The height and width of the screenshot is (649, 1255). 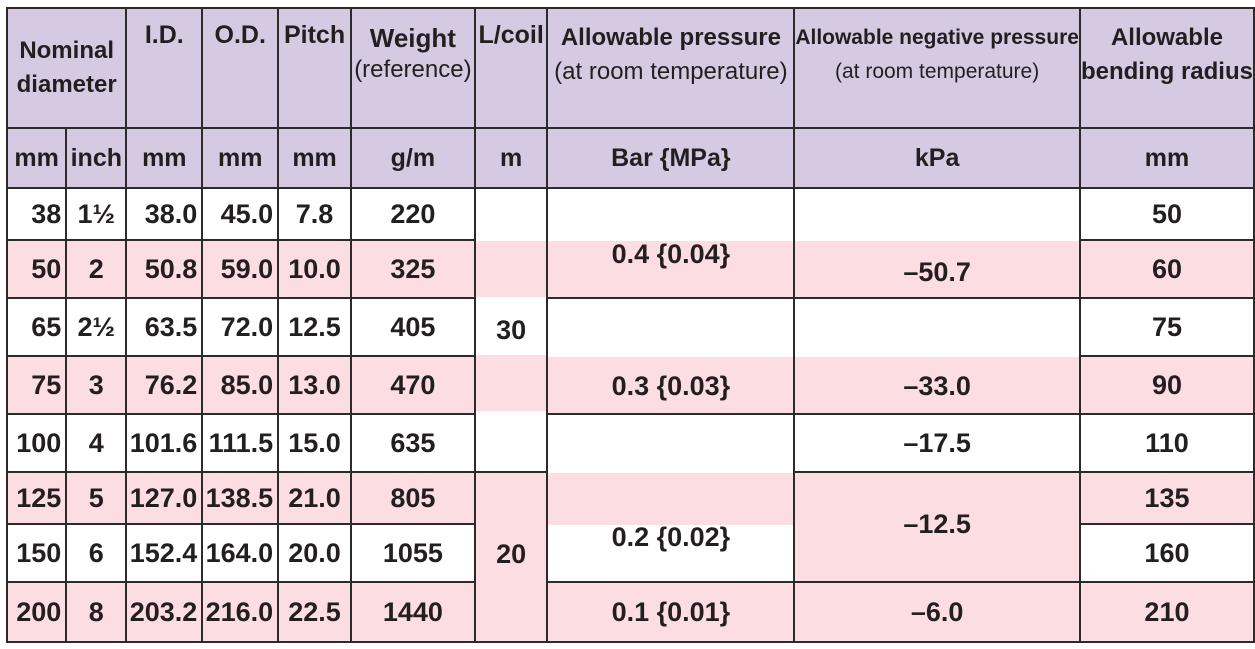 What do you see at coordinates (96, 158) in the screenshot?
I see `unit-nominal-inch: inch` at bounding box center [96, 158].